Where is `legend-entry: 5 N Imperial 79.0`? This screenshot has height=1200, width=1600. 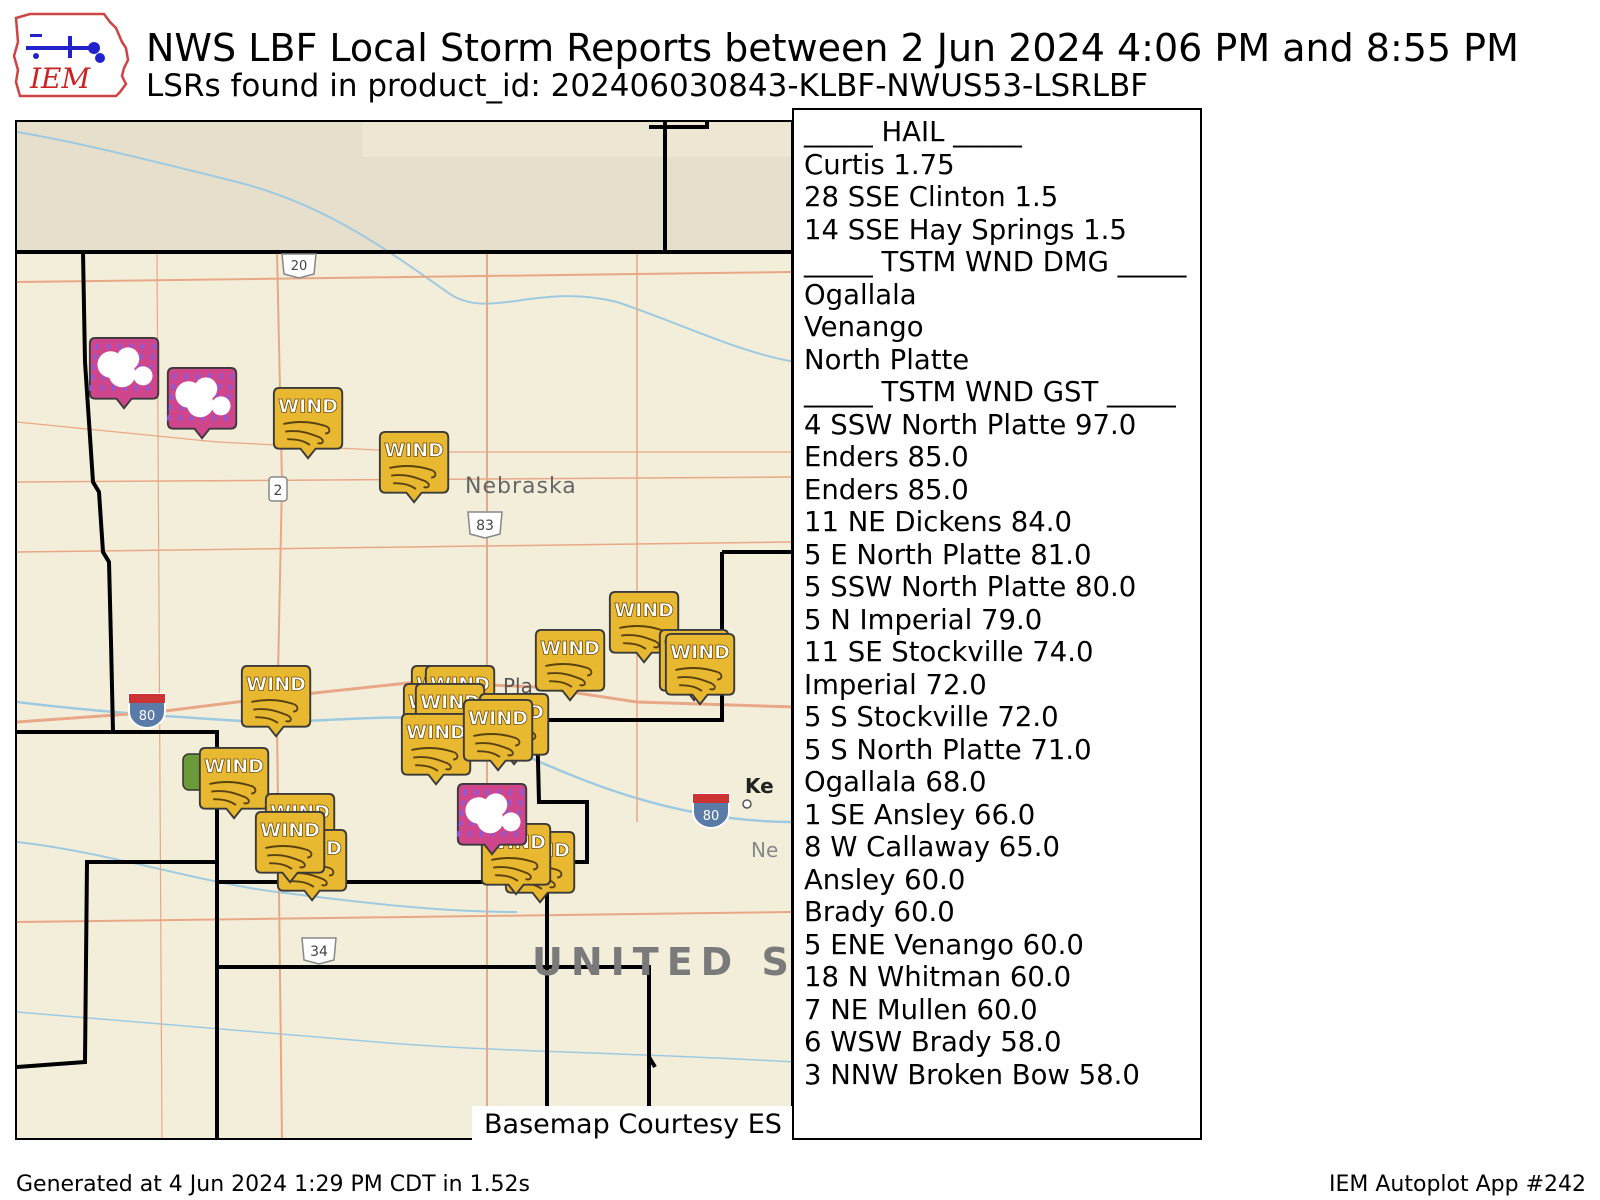 legend-entry: 5 N Imperial 79.0 is located at coordinates (923, 619).